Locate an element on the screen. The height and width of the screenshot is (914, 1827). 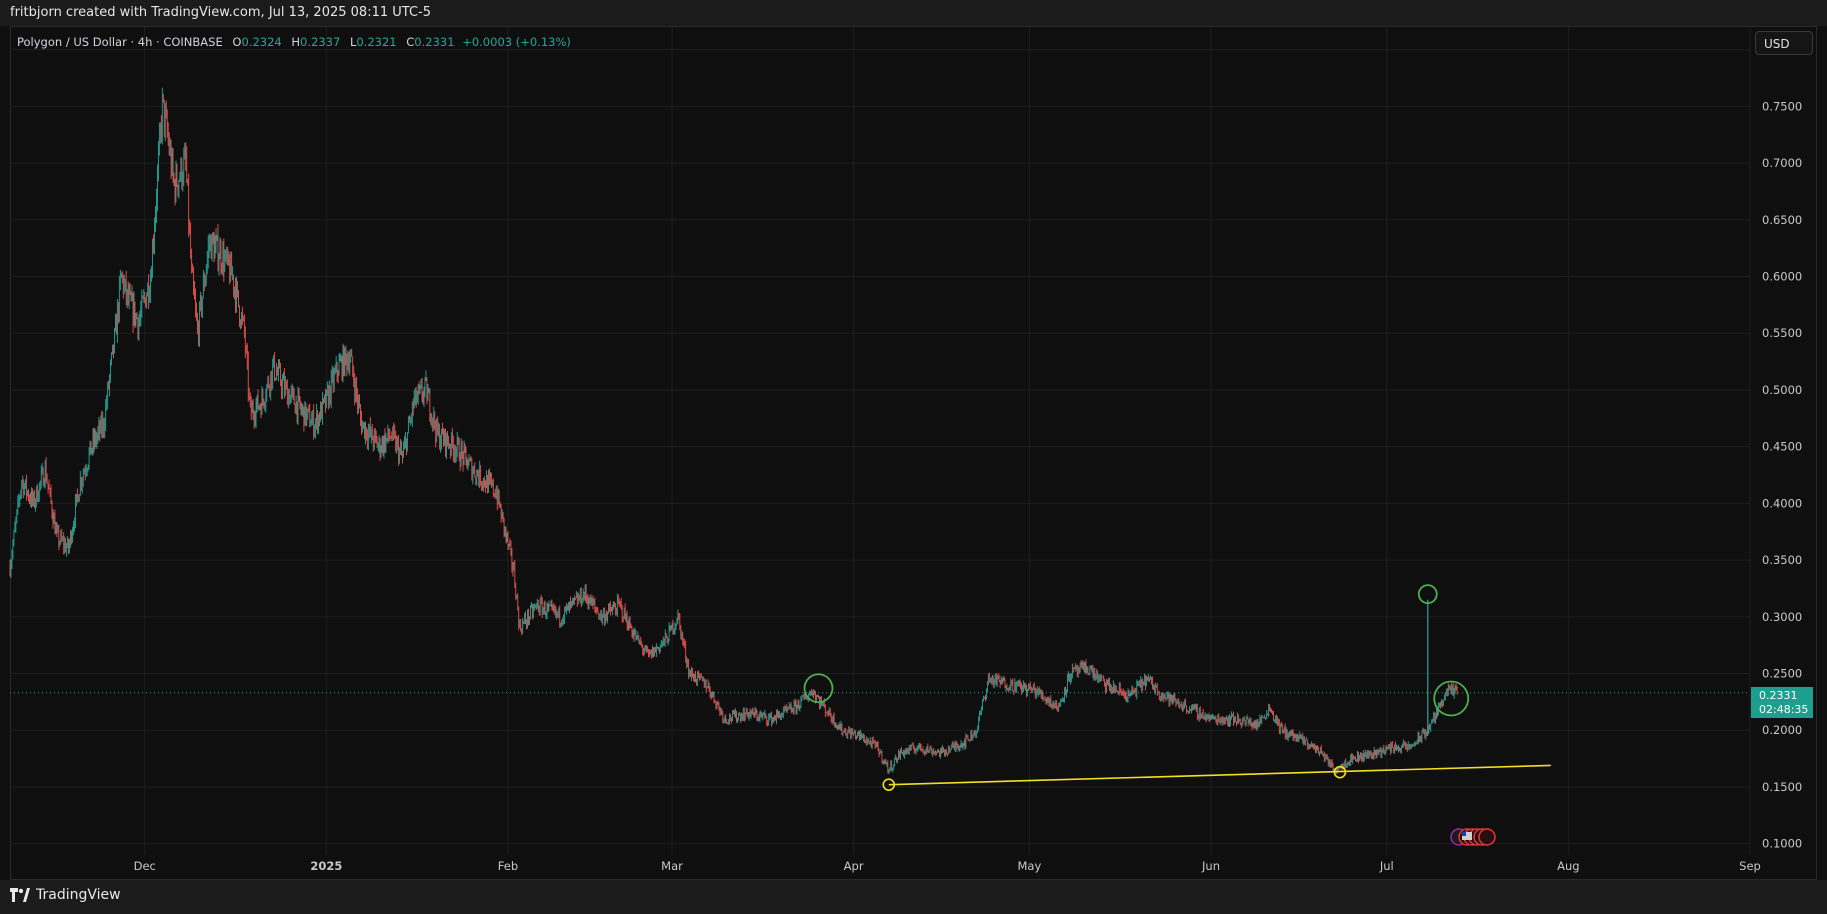
time-tick-label: Apr is located at coordinates (854, 866).